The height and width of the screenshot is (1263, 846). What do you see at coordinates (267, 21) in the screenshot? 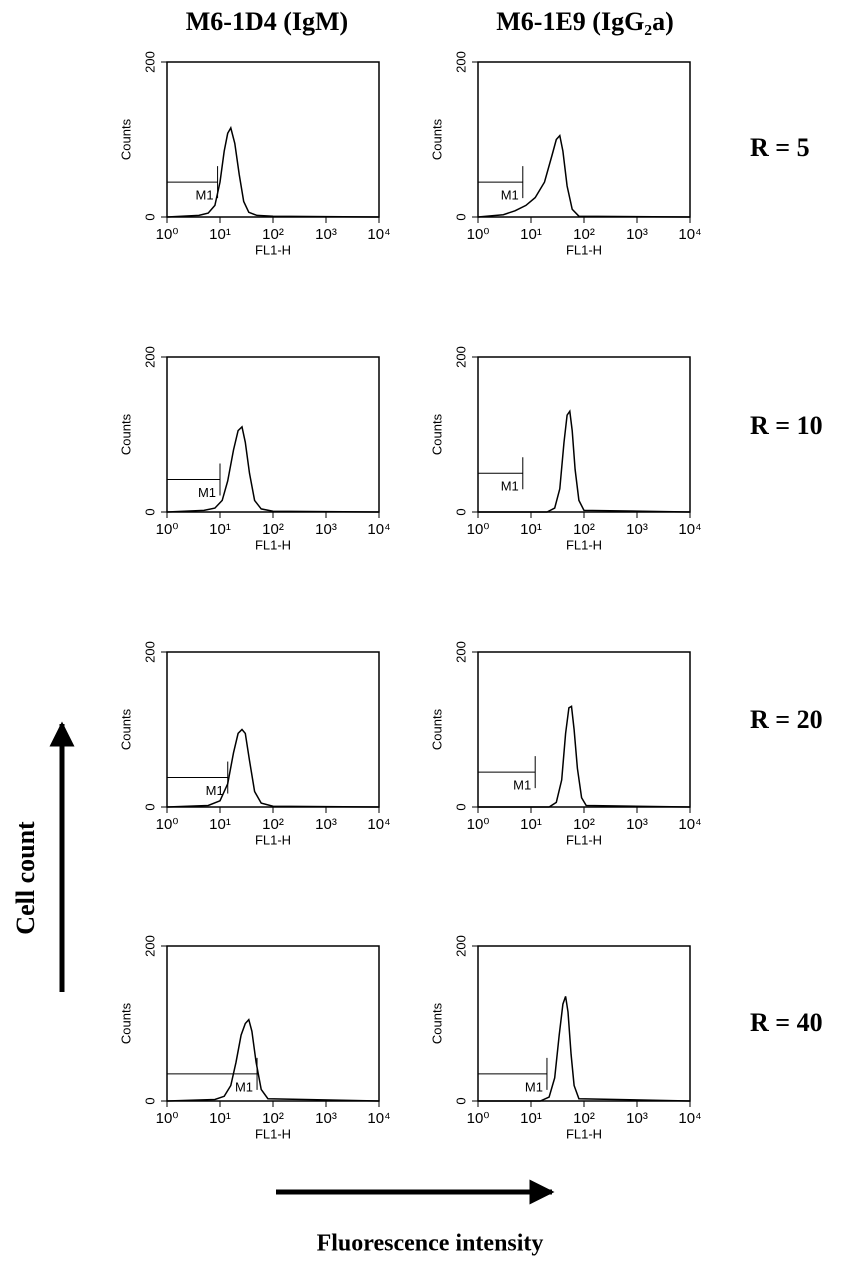
I see `column-title: M6-1D4 (IgM)` at bounding box center [267, 21].